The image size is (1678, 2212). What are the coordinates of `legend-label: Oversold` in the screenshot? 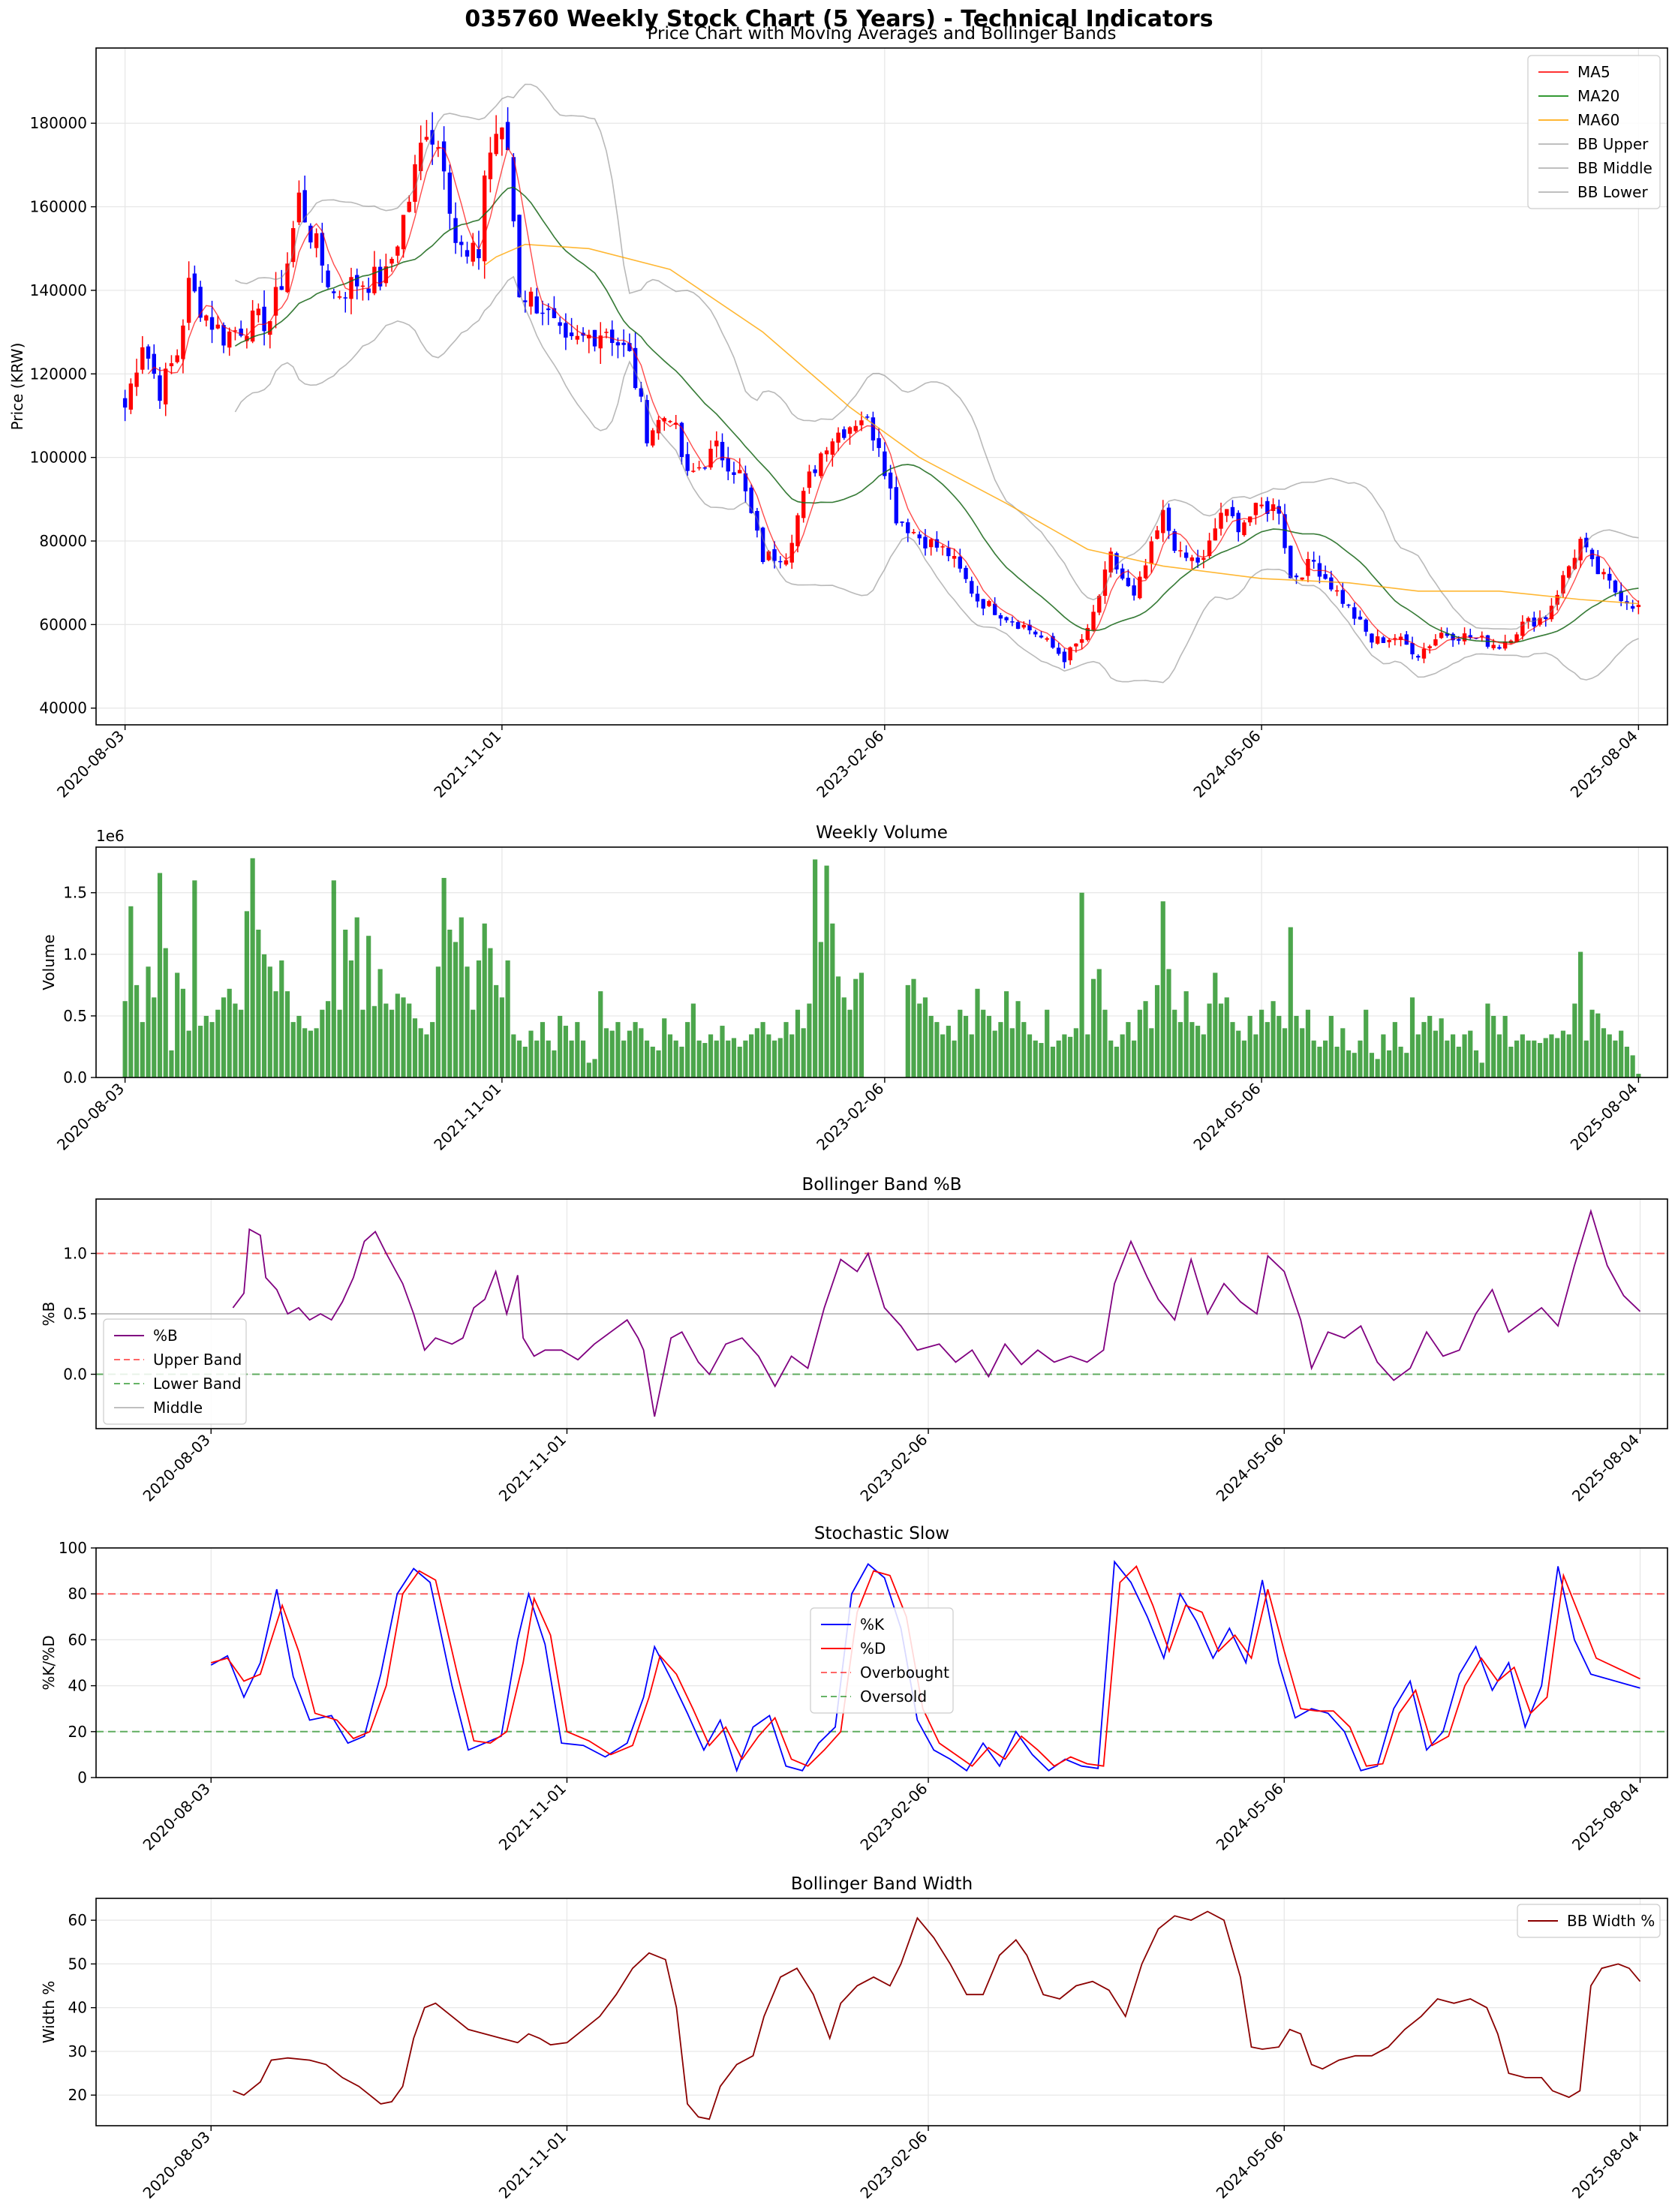 It's located at (893, 1697).